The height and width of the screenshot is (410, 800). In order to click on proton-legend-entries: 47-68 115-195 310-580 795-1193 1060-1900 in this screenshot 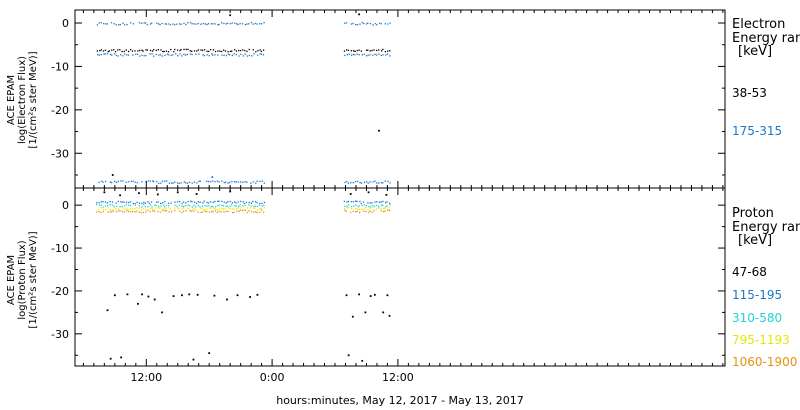, I will do `click(764, 317)`.